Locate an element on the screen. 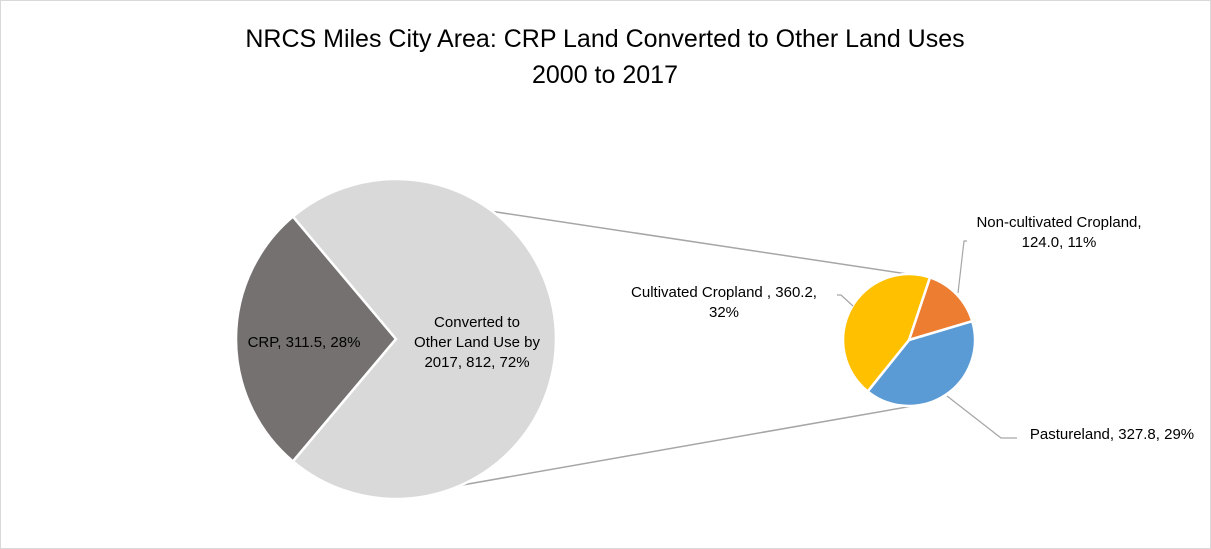 The image size is (1211, 549). data-label-pastureland: Pastureland, 327.8, 29% is located at coordinates (1112, 434).